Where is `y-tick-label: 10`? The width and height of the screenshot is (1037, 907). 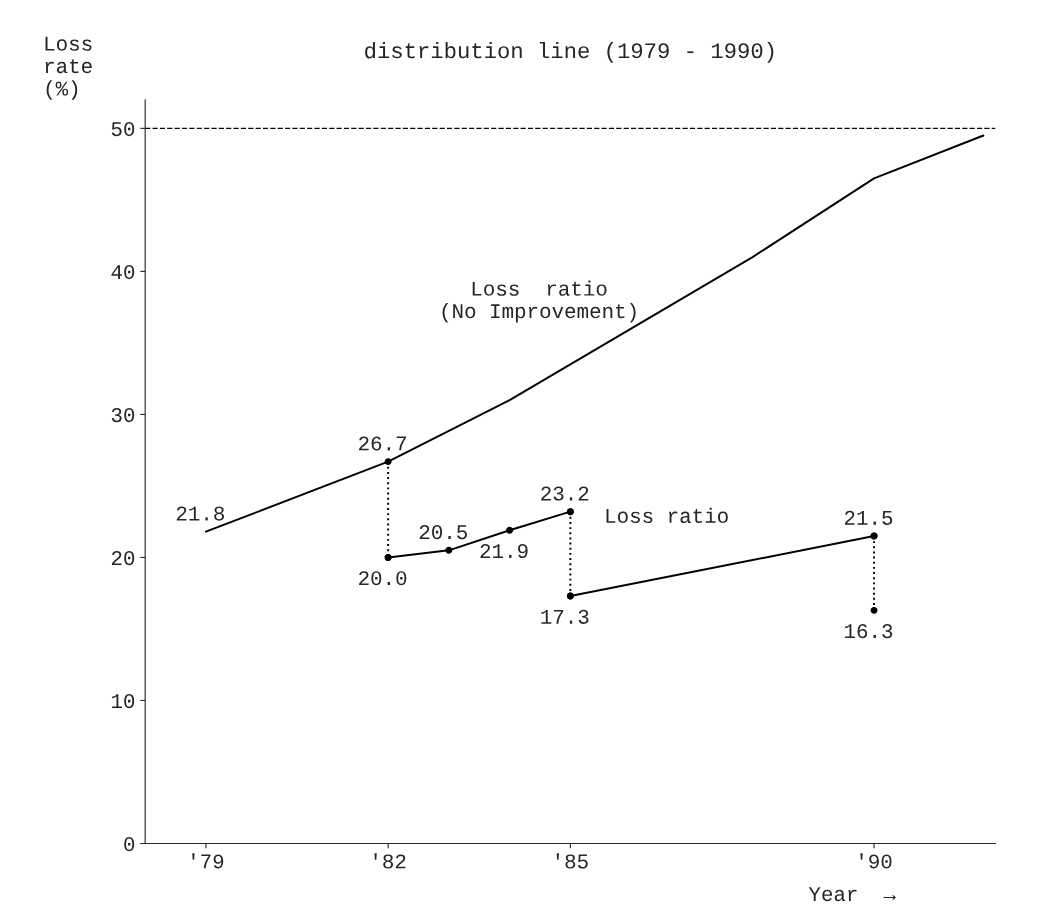
y-tick-label: 10 is located at coordinates (123, 701).